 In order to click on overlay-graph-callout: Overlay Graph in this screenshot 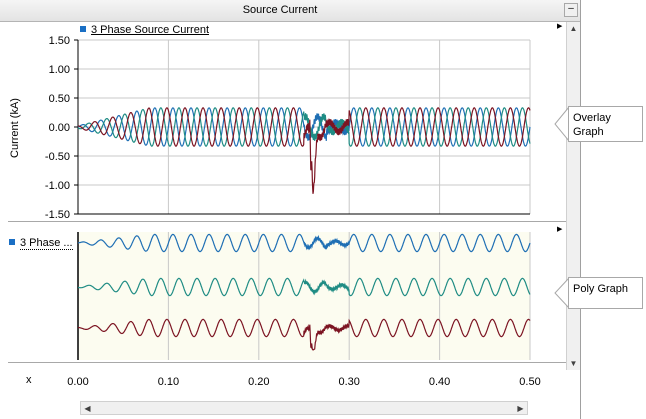, I will do `click(605, 124)`.